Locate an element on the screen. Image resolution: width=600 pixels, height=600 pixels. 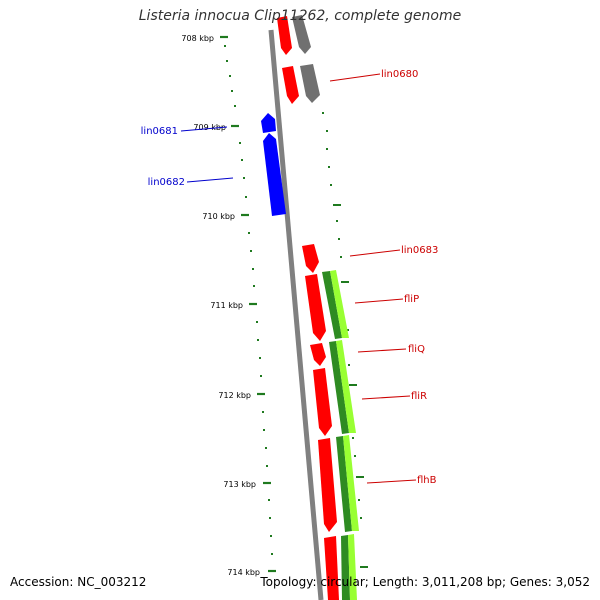
accession-label: Accession: NC_003212 is located at coordinates (78, 582).